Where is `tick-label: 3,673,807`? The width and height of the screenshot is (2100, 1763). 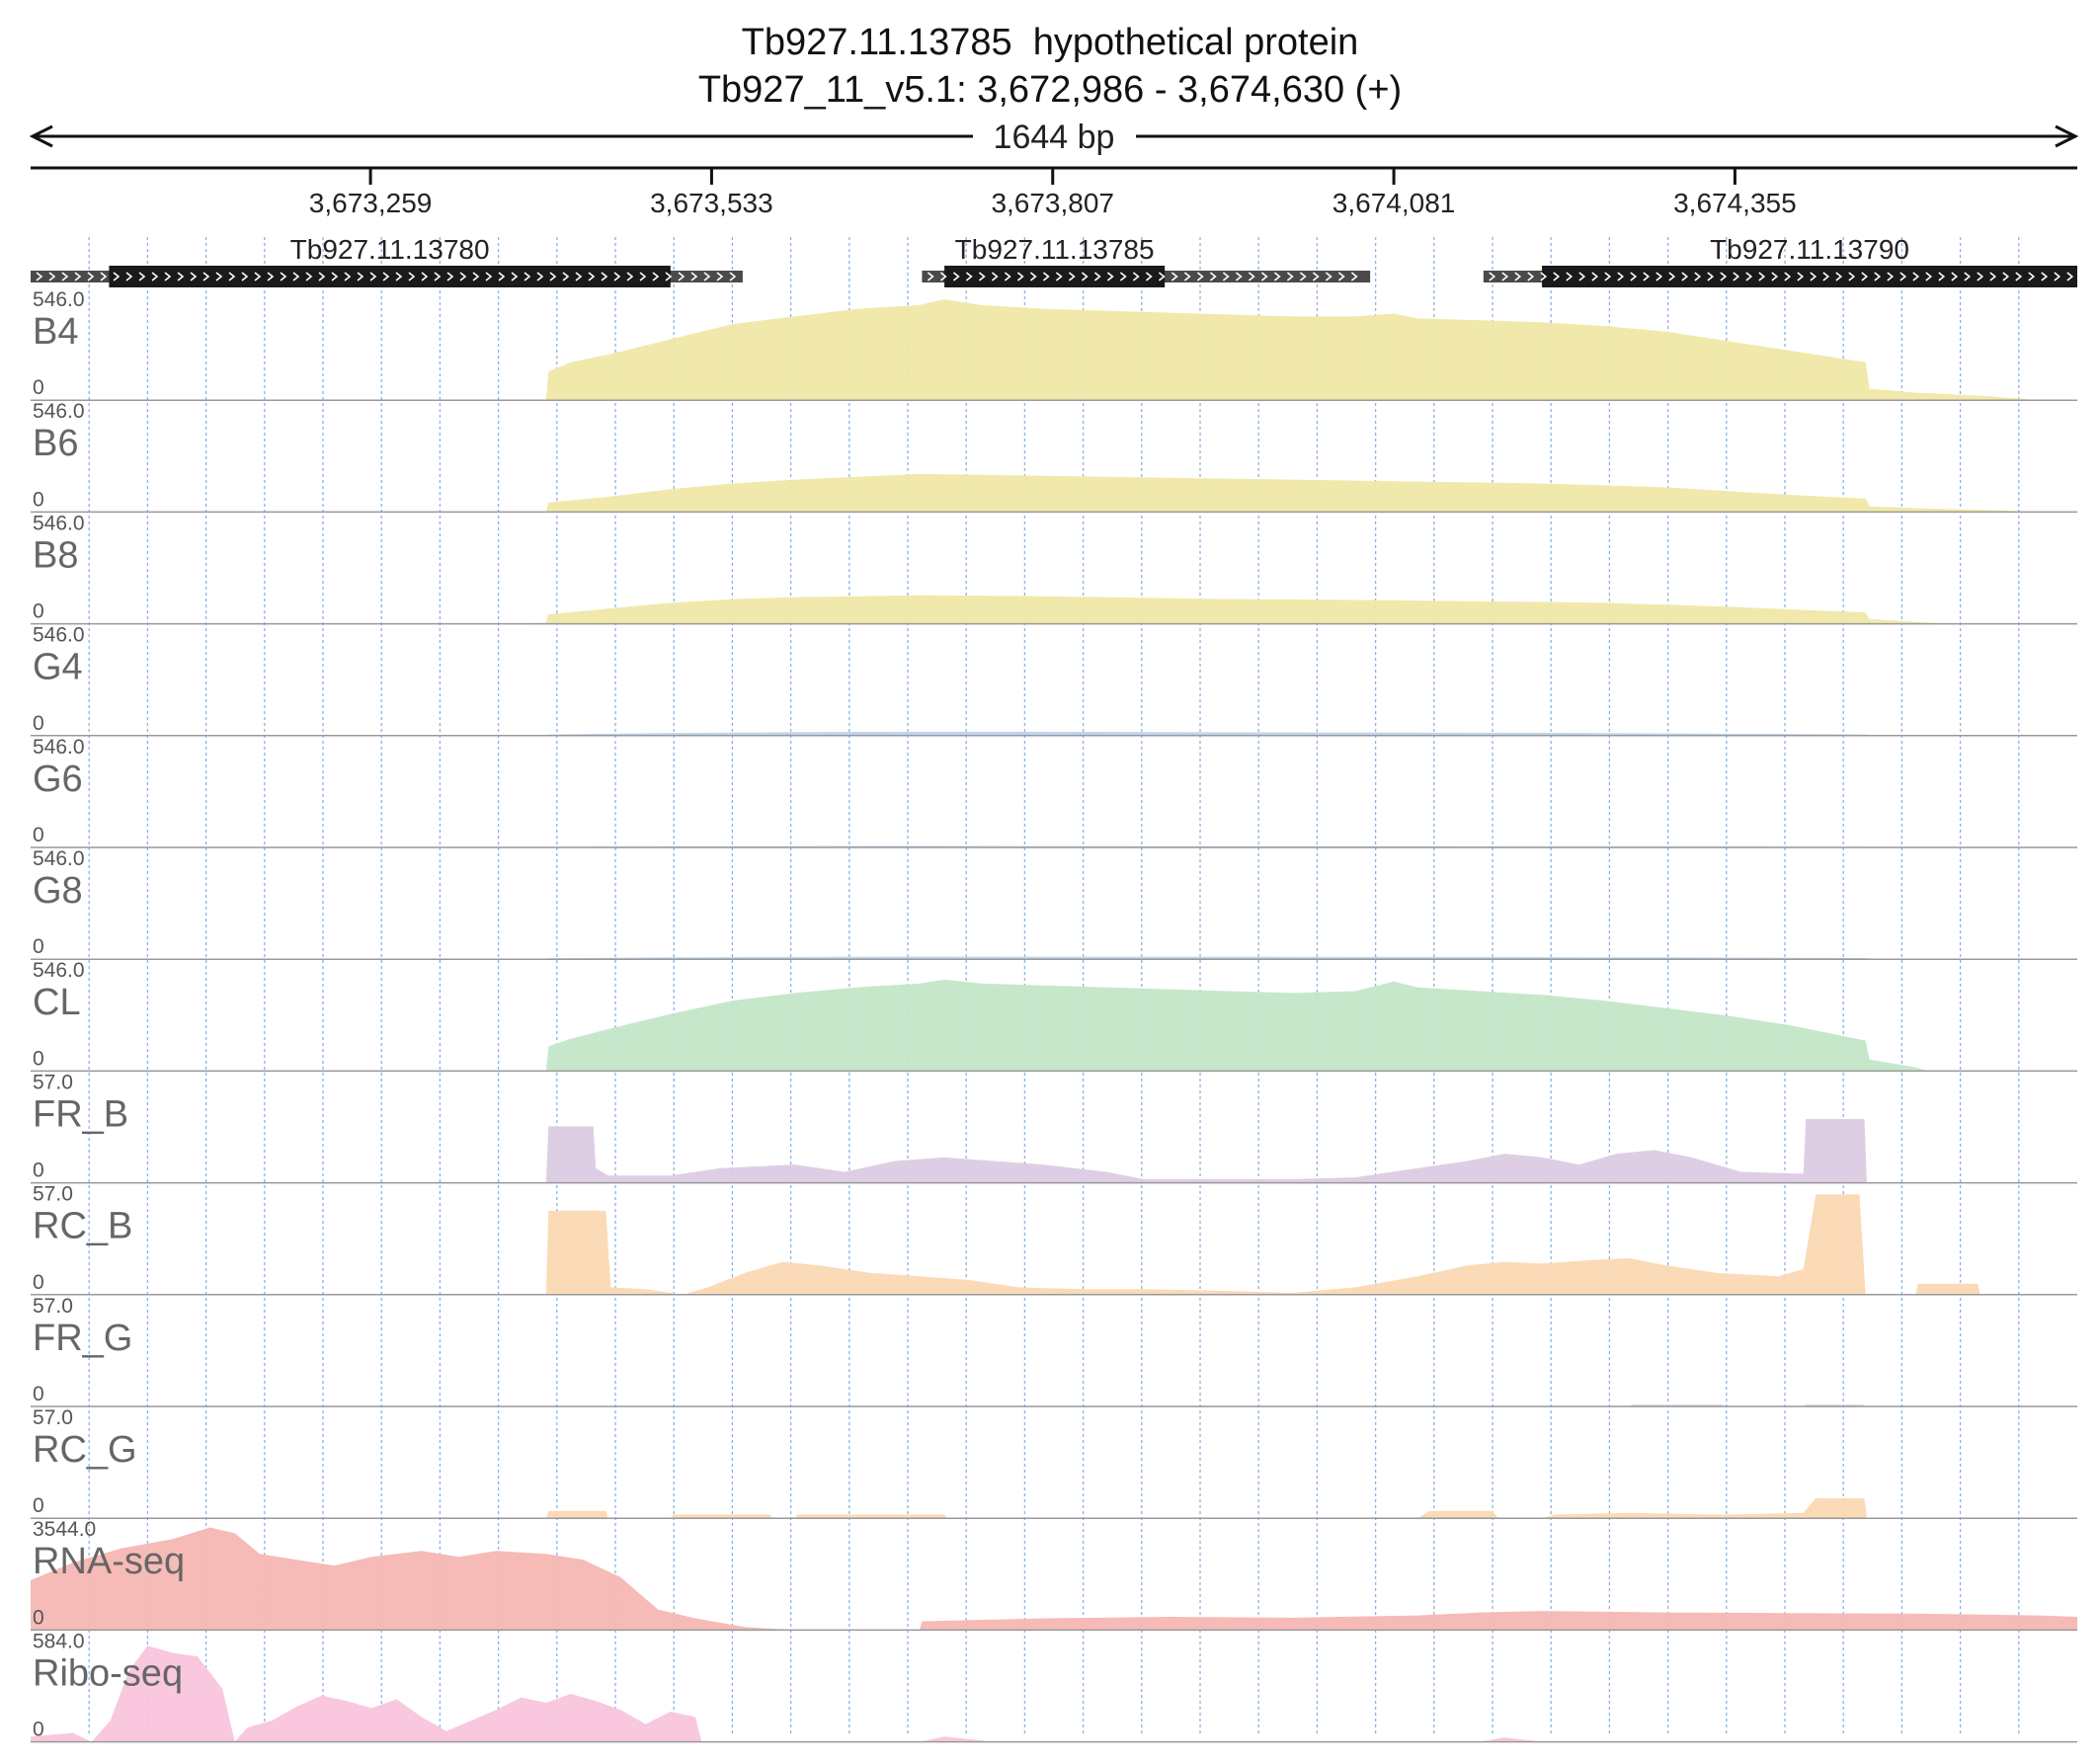 tick-label: 3,673,807 is located at coordinates (1052, 203).